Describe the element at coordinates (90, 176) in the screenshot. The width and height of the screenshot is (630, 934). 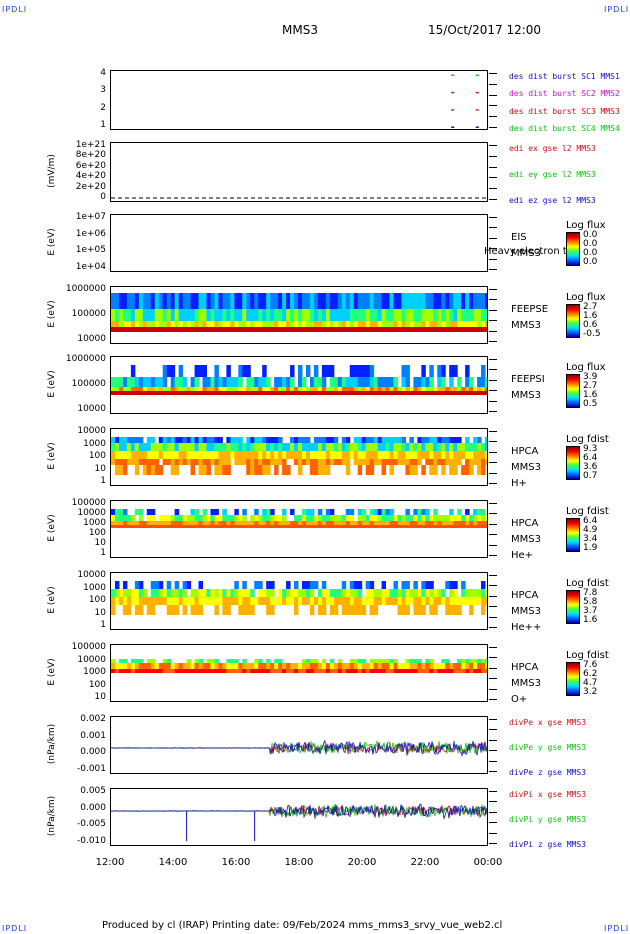
I see `y-tick-label: 4e+20` at that location.